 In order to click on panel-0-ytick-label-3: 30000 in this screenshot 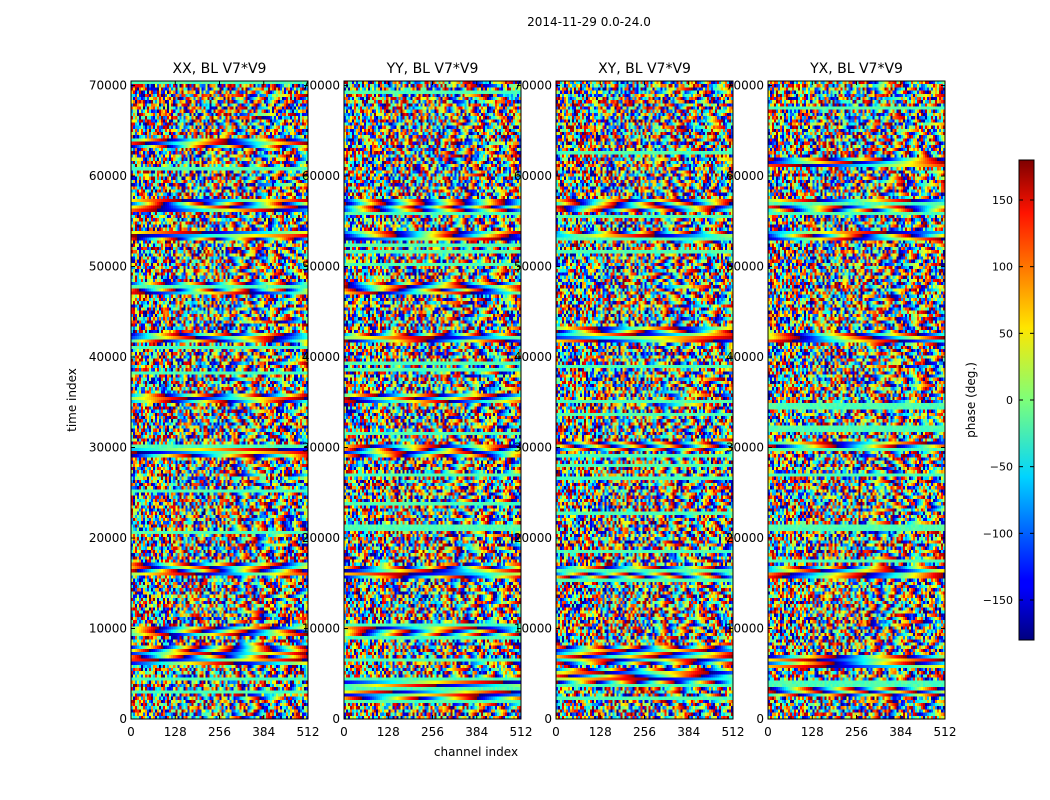, I will do `click(108, 448)`.